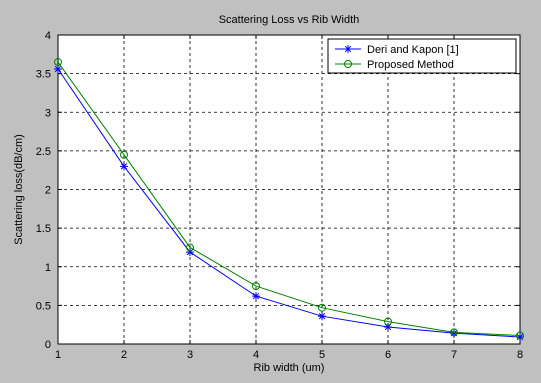  I want to click on y-tick-label: 0.5, so click(43, 306).